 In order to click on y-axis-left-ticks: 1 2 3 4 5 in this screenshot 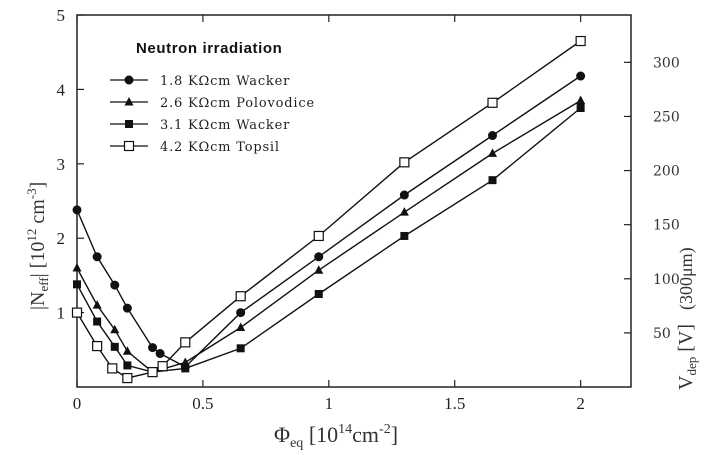, I will do `click(70, 164)`.